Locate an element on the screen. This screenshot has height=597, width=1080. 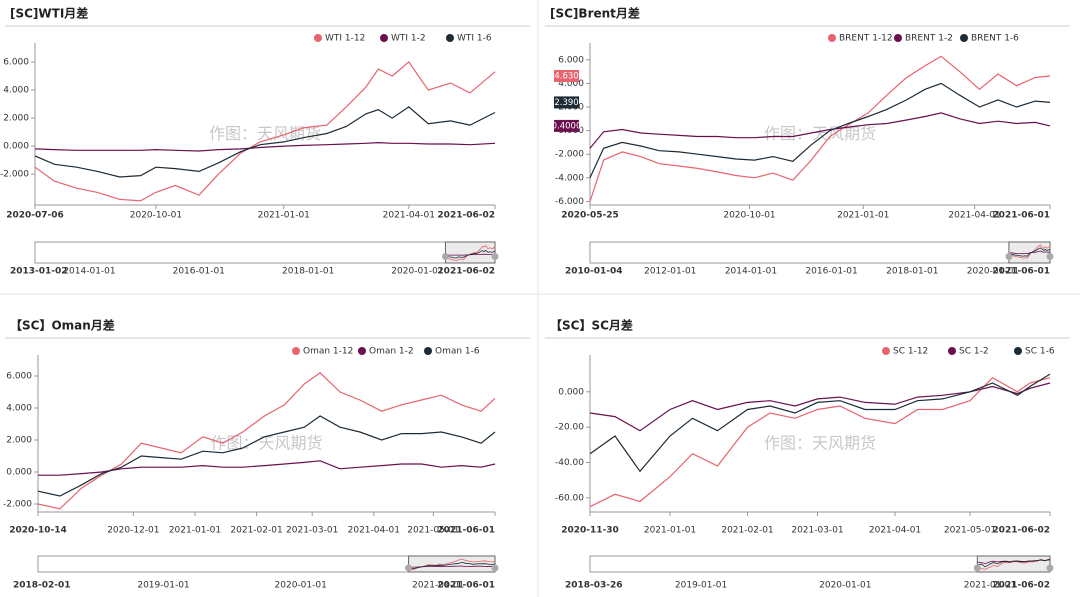
x-tick-label: 2020-12-01 is located at coordinates (133, 531).